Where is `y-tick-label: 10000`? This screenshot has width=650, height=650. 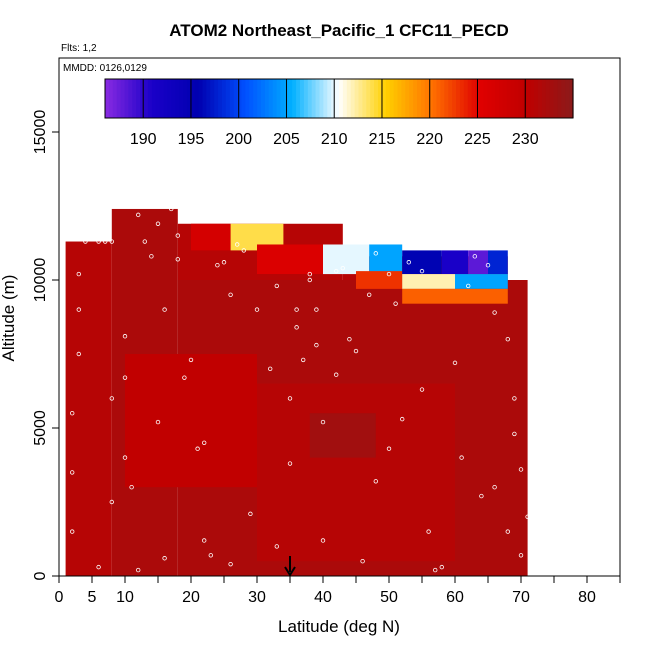 y-tick-label: 10000 is located at coordinates (40, 280).